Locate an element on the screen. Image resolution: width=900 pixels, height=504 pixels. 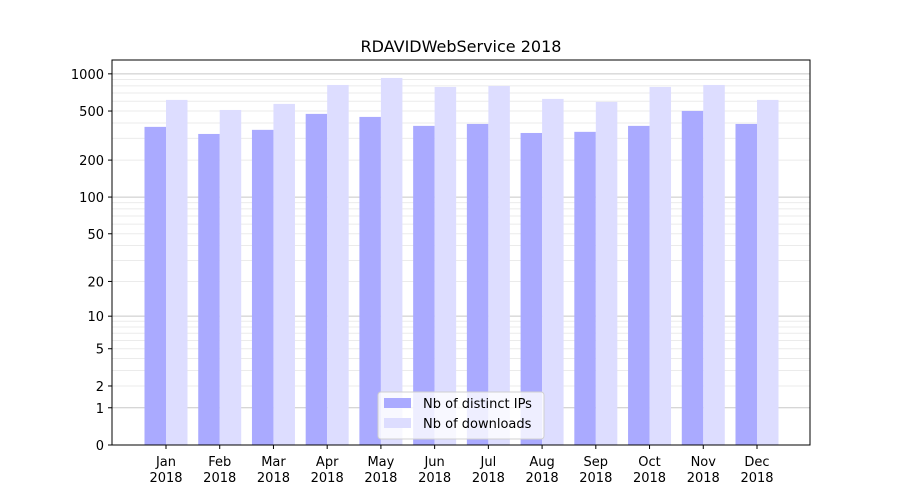
y-tick-label: 5 is located at coordinates (100, 350).